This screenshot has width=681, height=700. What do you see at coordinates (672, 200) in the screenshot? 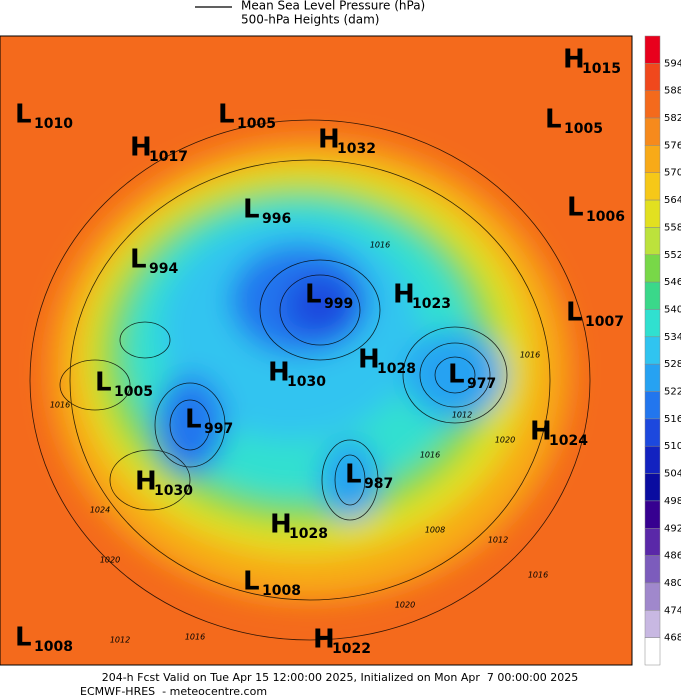
I see `colorbar-label: 564` at bounding box center [672, 200].